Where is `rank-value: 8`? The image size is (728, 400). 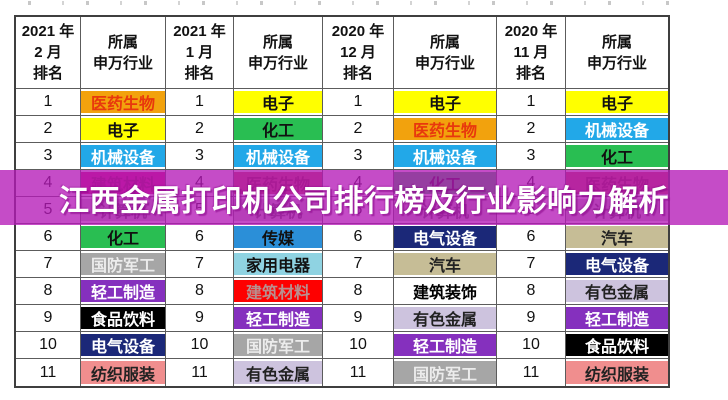 rank-value: 8 is located at coordinates (358, 290).